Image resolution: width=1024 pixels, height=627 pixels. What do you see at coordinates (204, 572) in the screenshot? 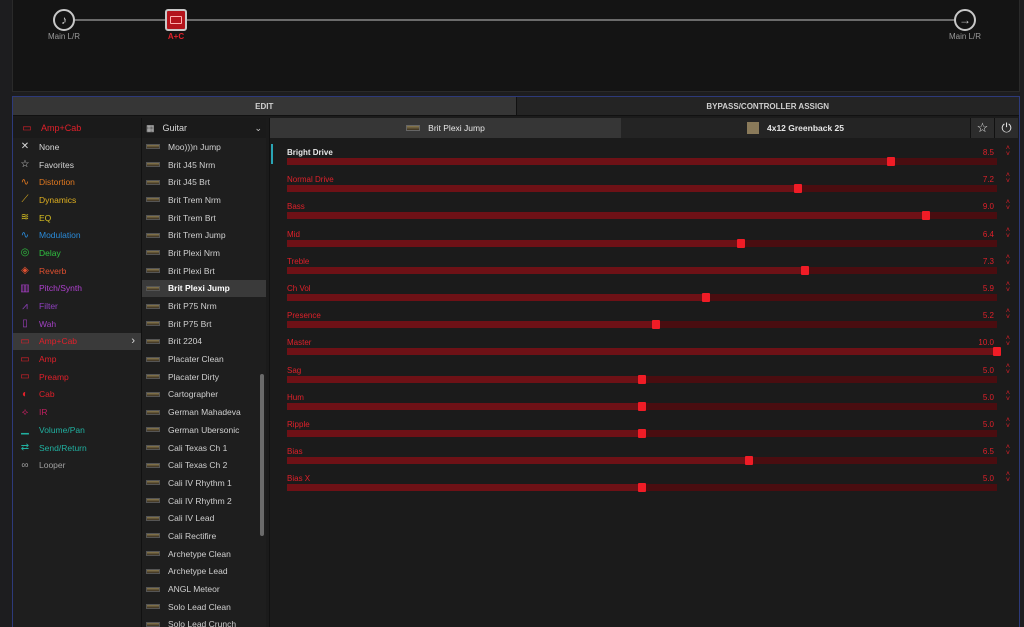
I see `model-list-item: Archetype Lead` at bounding box center [204, 572].